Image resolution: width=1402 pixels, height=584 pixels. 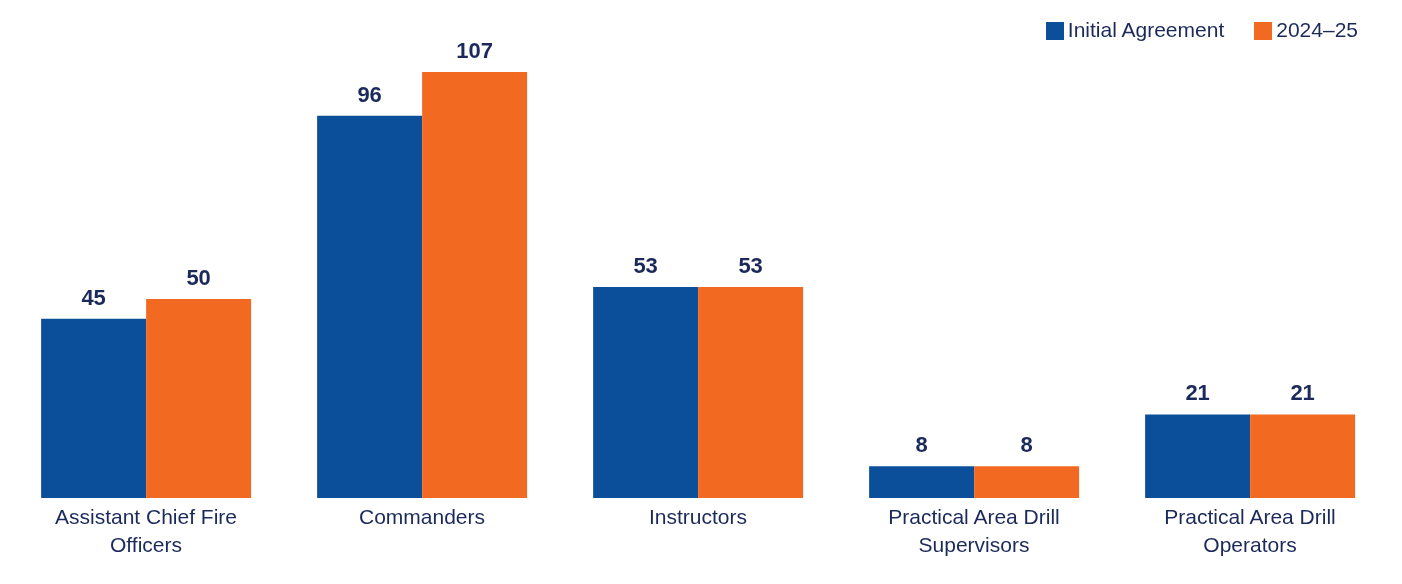 I want to click on legend-label: Initial Agreement, so click(x=1146, y=29).